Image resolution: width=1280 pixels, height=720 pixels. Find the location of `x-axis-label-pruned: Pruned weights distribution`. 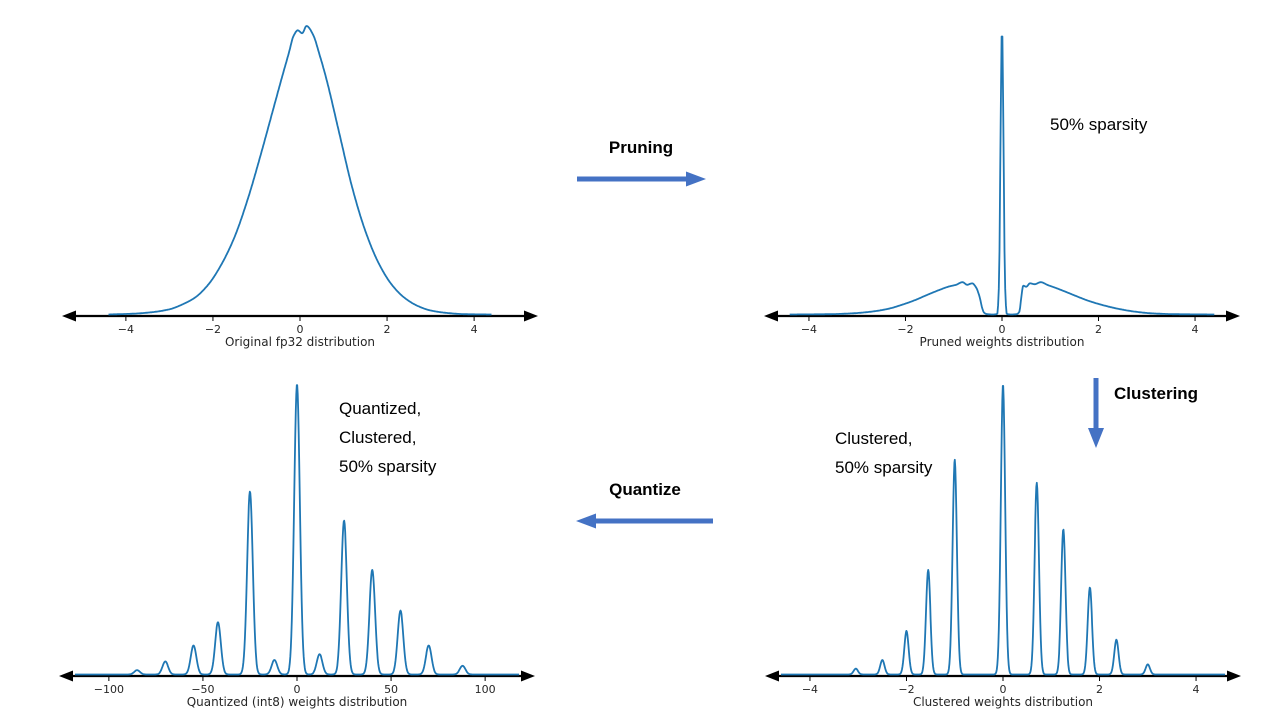

x-axis-label-pruned: Pruned weights distribution is located at coordinates (1002, 342).